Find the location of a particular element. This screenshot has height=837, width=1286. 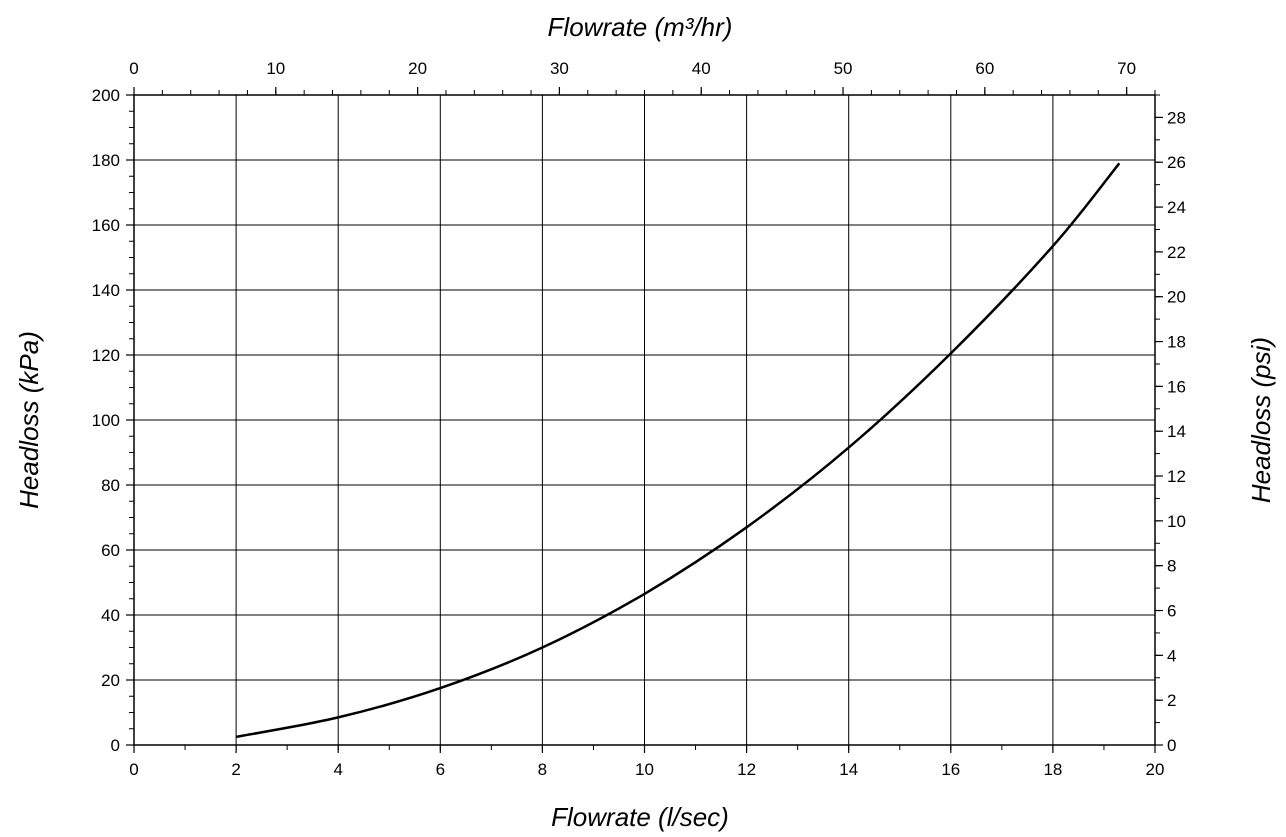

y-tick-label: 120 is located at coordinates (106, 355).